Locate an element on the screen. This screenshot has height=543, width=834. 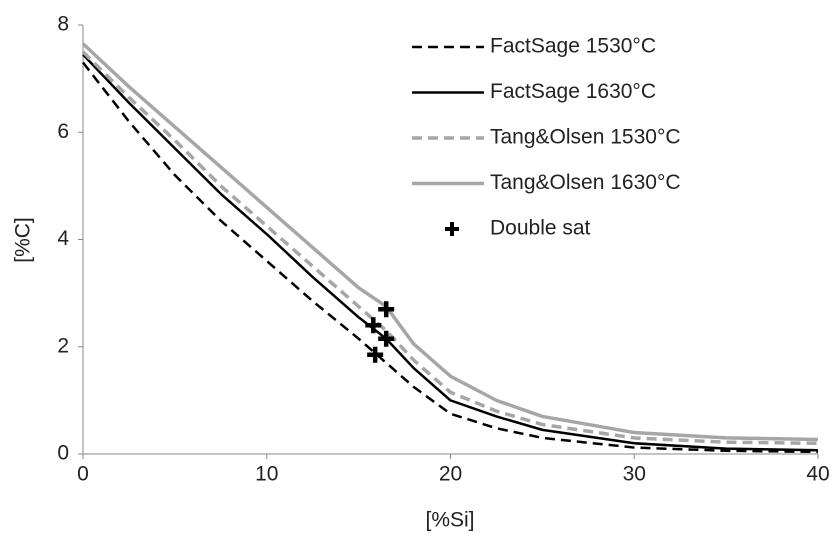
legend-label: FactSage 1530°C is located at coordinates (573, 46).